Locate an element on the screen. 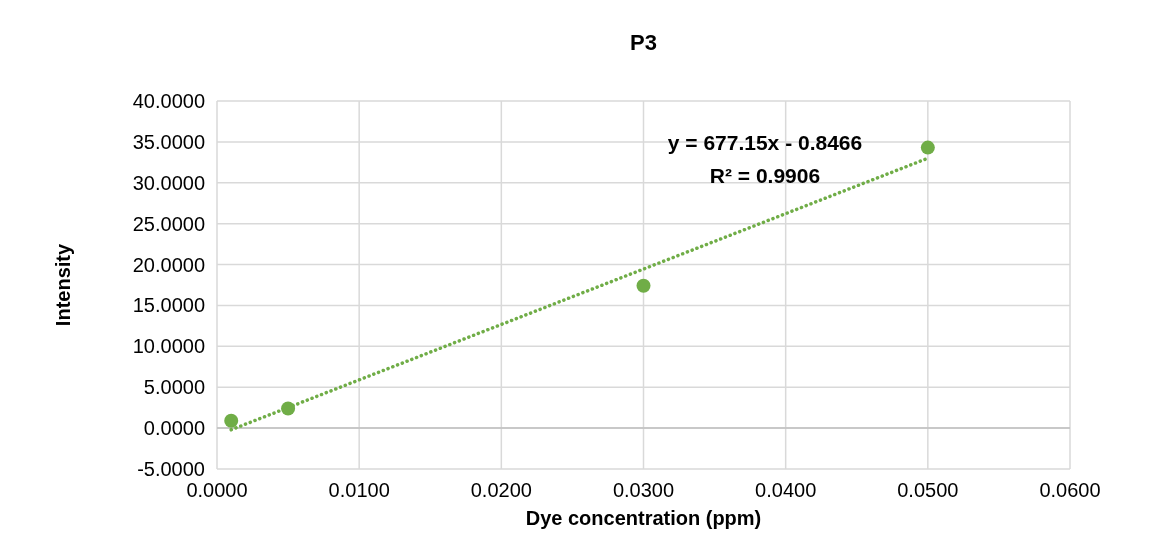 The width and height of the screenshot is (1150, 535). y-tick-label: 0.0000 is located at coordinates (174, 428).